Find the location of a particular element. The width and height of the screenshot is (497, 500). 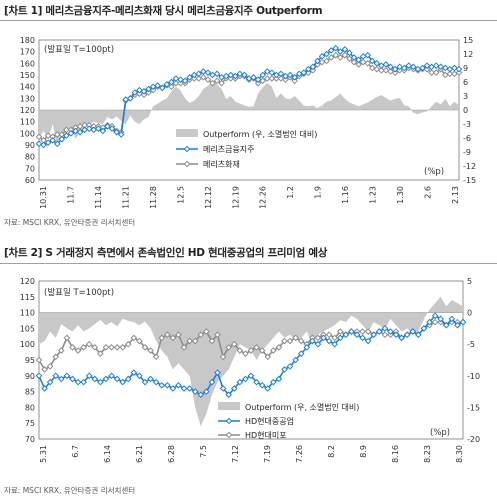

y-right-tick-label: -20 is located at coordinates (473, 439).